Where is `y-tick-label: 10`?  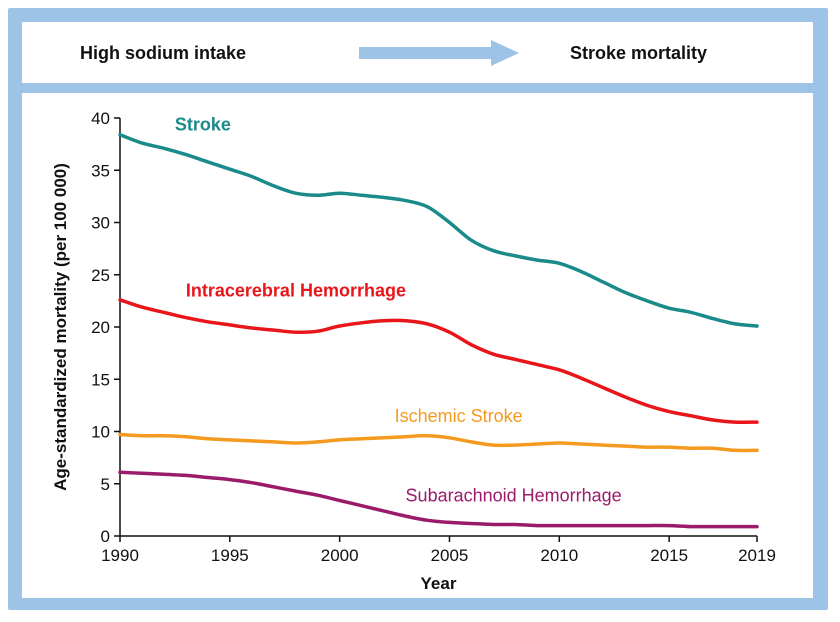
y-tick-label: 10 is located at coordinates (100, 432).